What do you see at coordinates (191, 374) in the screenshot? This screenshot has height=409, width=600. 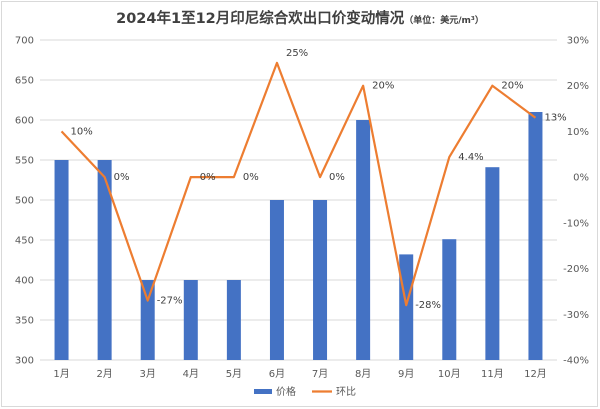 I see `x-tick-label: 4月` at bounding box center [191, 374].